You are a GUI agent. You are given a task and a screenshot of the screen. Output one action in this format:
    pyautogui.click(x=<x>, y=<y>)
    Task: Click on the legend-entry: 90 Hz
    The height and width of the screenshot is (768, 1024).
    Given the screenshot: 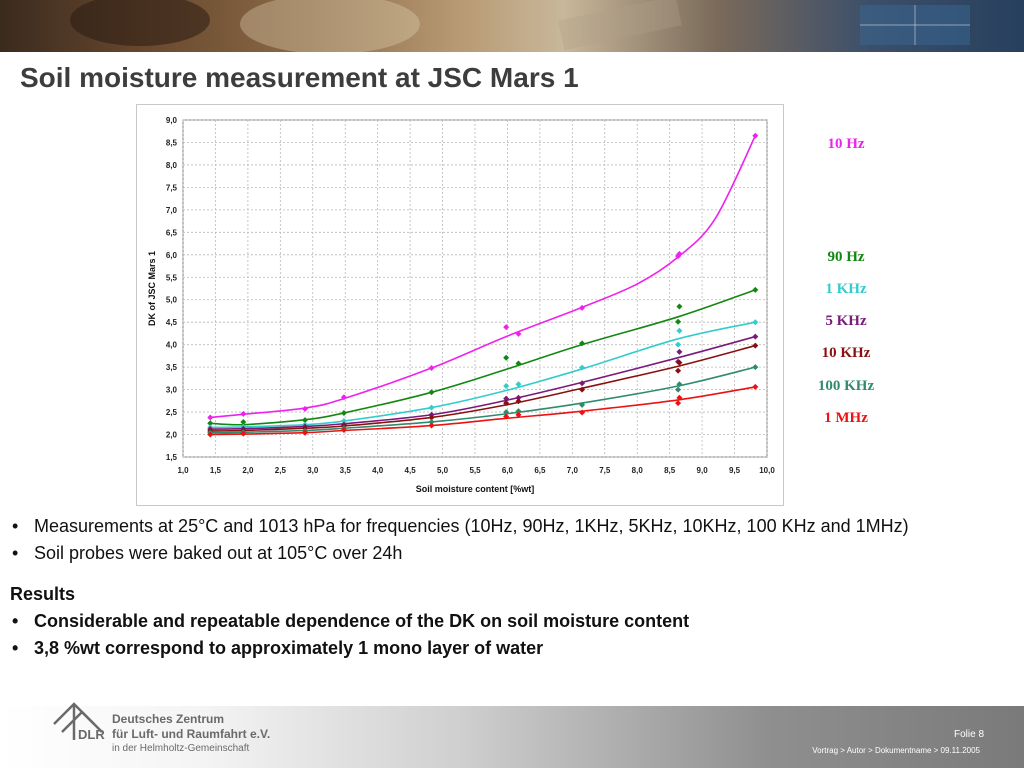 What is the action you would take?
    pyautogui.click(x=846, y=257)
    